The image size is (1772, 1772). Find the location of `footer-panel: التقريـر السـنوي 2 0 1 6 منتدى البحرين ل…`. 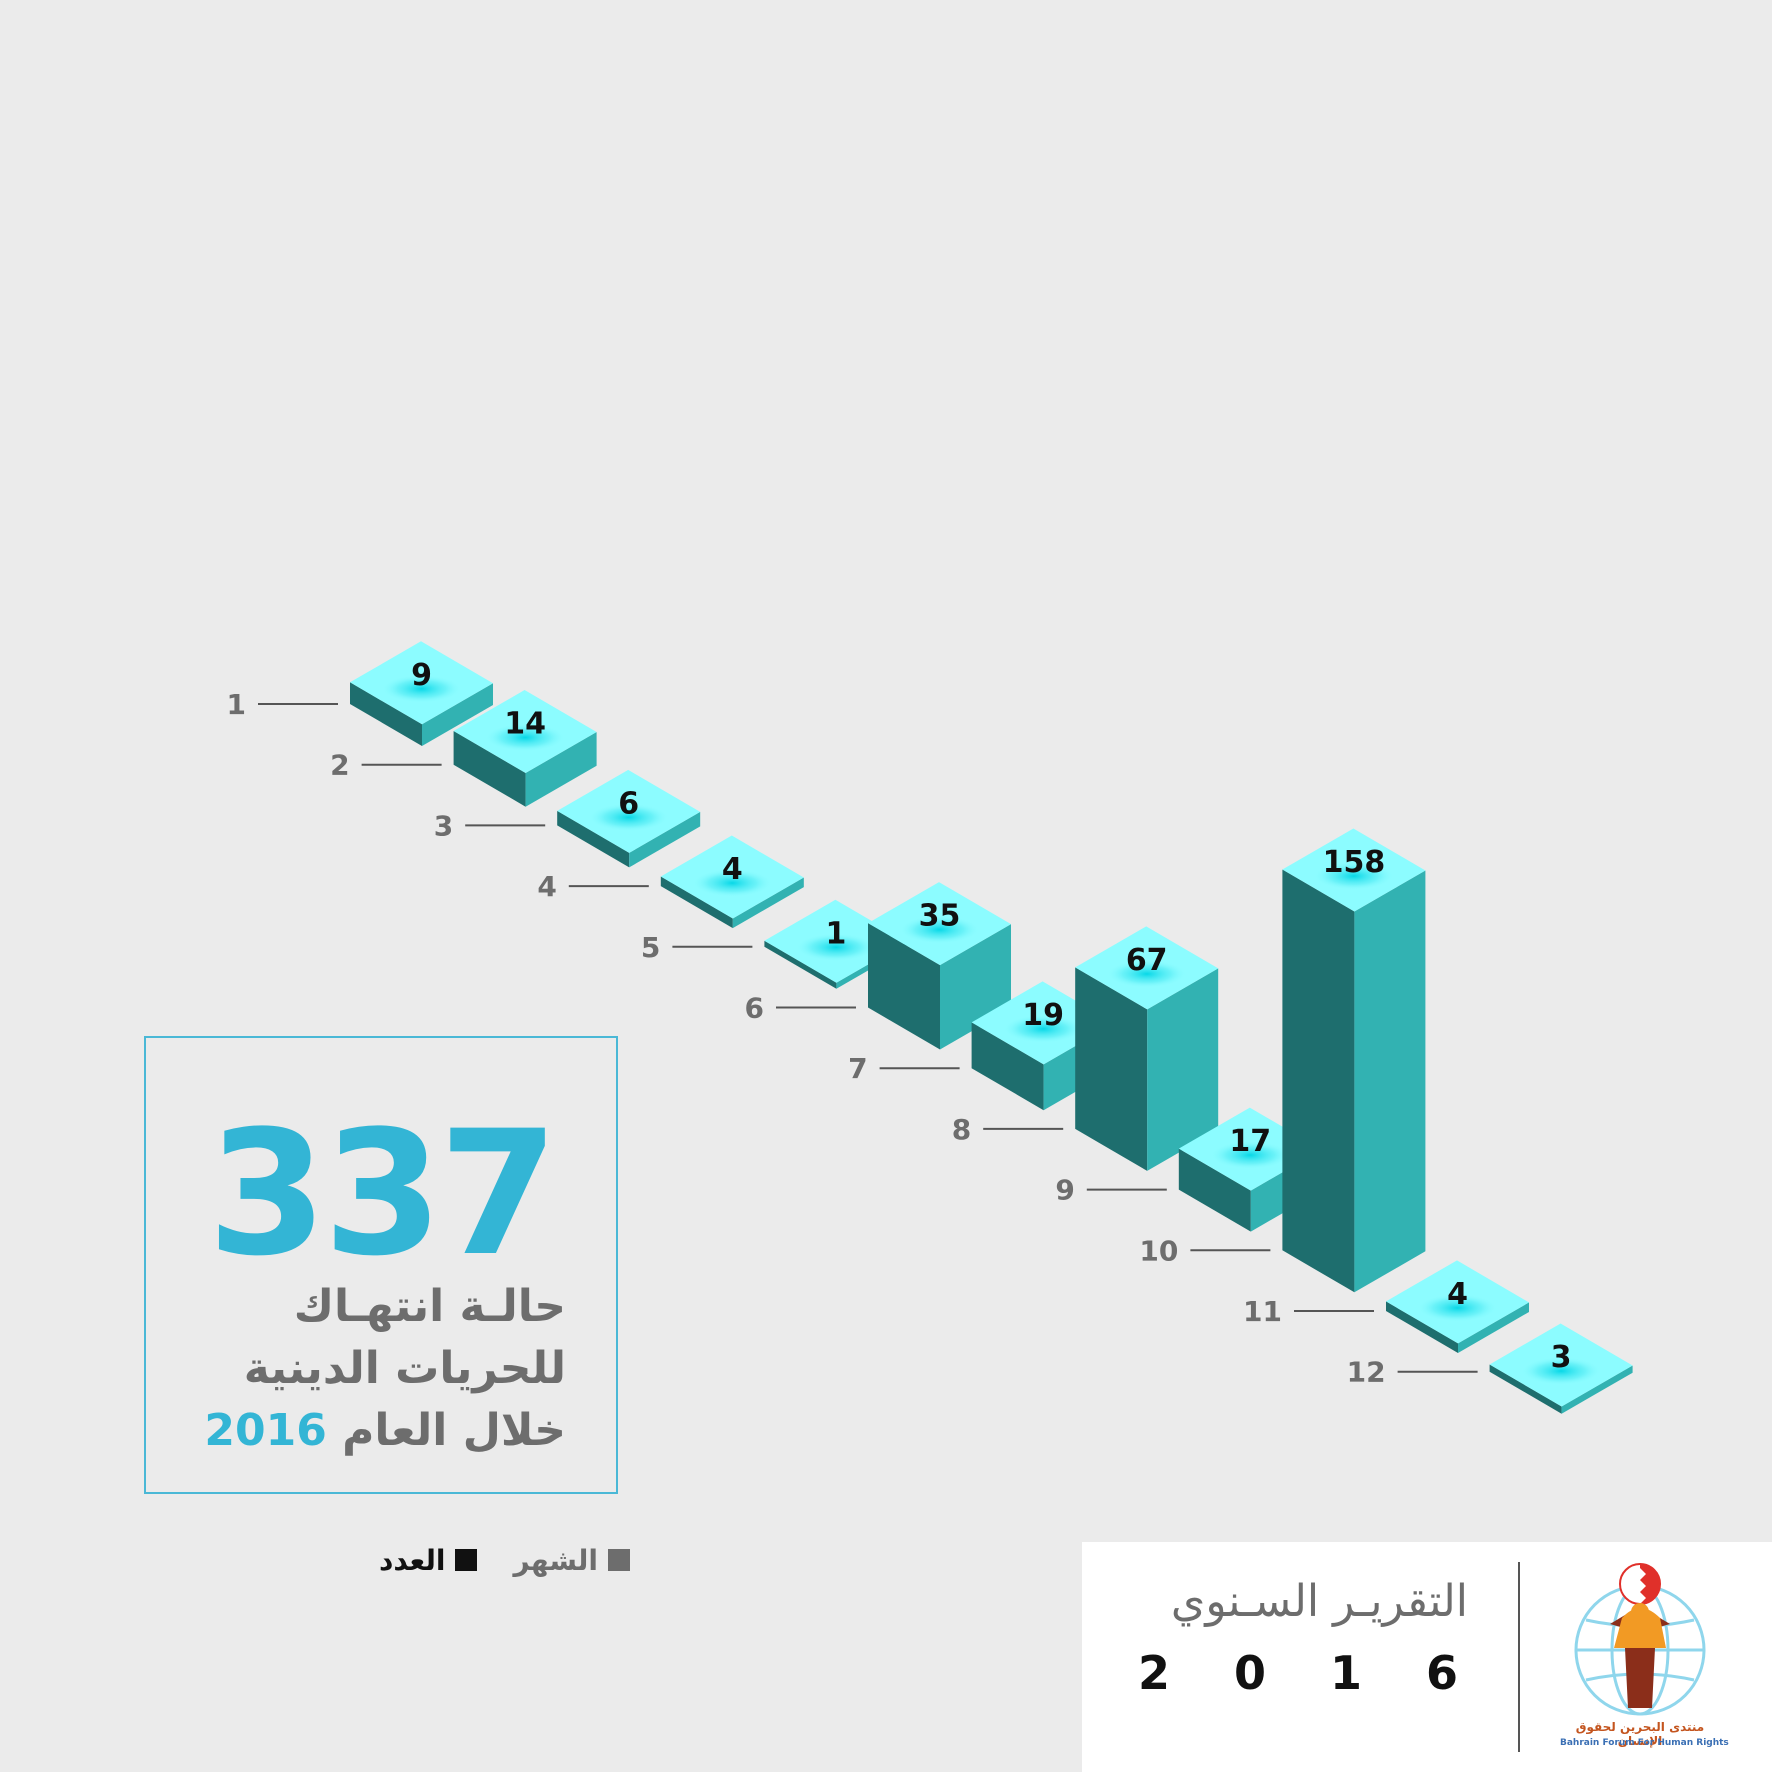

footer-panel: التقريـر السـنوي 2 0 1 6 منتدى البحرين ل… is located at coordinates (1427, 1657).